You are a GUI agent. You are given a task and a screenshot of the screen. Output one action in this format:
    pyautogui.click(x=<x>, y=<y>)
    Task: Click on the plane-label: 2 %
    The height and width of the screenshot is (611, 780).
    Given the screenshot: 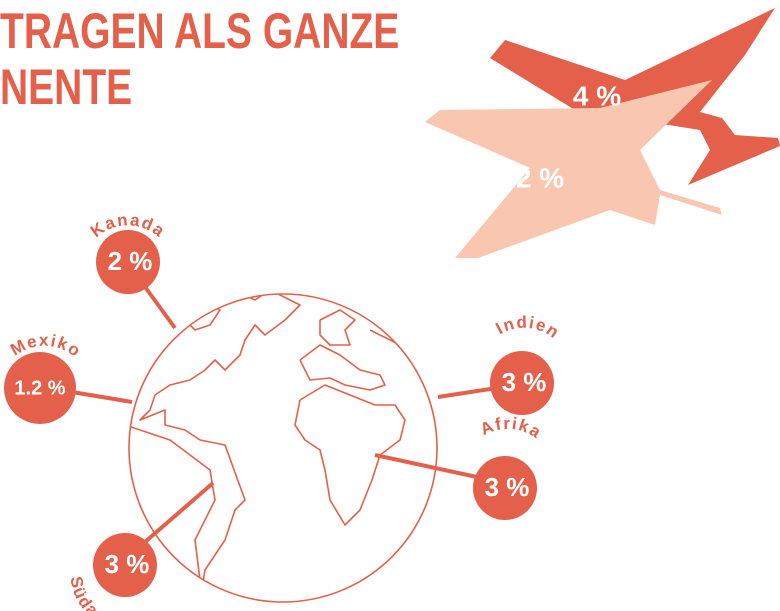 What is the action you would take?
    pyautogui.click(x=540, y=177)
    